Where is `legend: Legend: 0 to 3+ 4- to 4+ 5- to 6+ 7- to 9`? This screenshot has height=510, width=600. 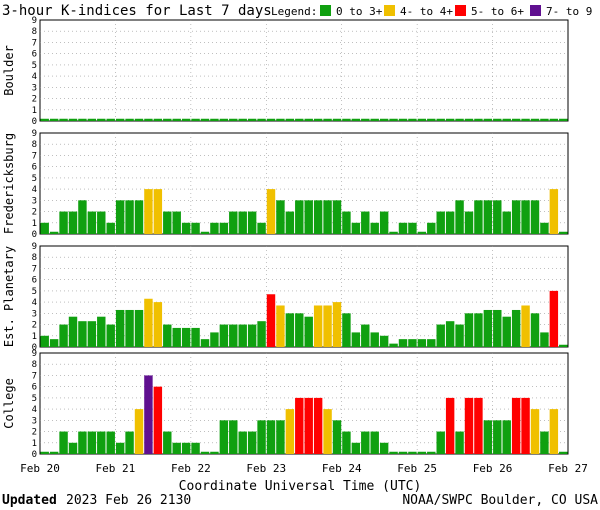
legend: Legend: 0 to 3+ 4- to 4+ 5- to 6+ 7- to 9 is located at coordinates (431, 11).